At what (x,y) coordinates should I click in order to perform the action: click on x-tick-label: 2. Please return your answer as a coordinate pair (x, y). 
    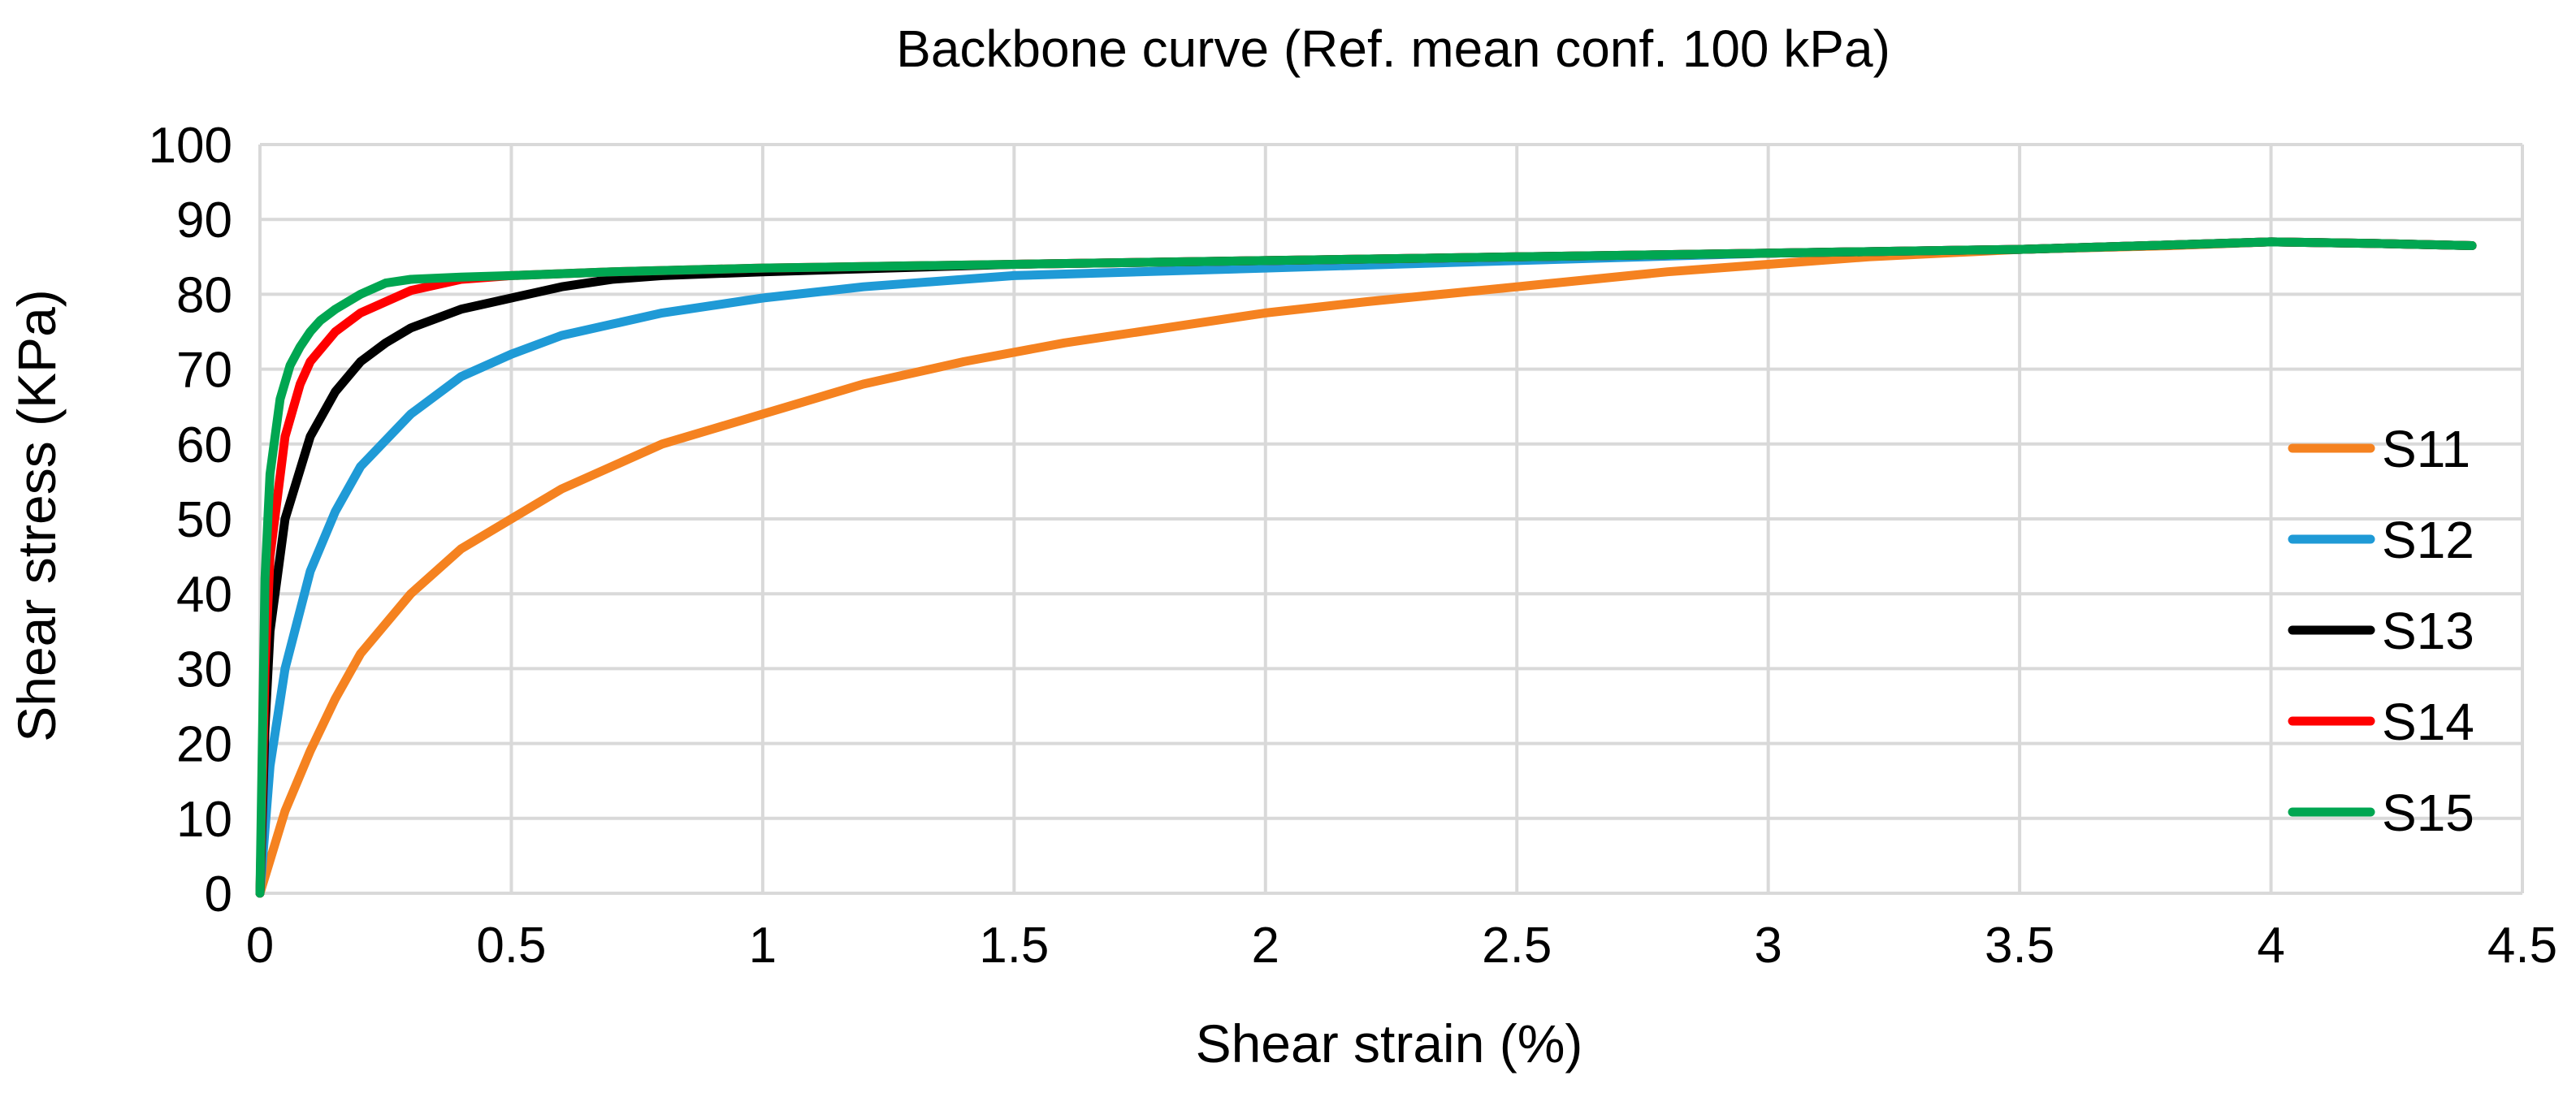
    Looking at the image, I should click on (1265, 946).